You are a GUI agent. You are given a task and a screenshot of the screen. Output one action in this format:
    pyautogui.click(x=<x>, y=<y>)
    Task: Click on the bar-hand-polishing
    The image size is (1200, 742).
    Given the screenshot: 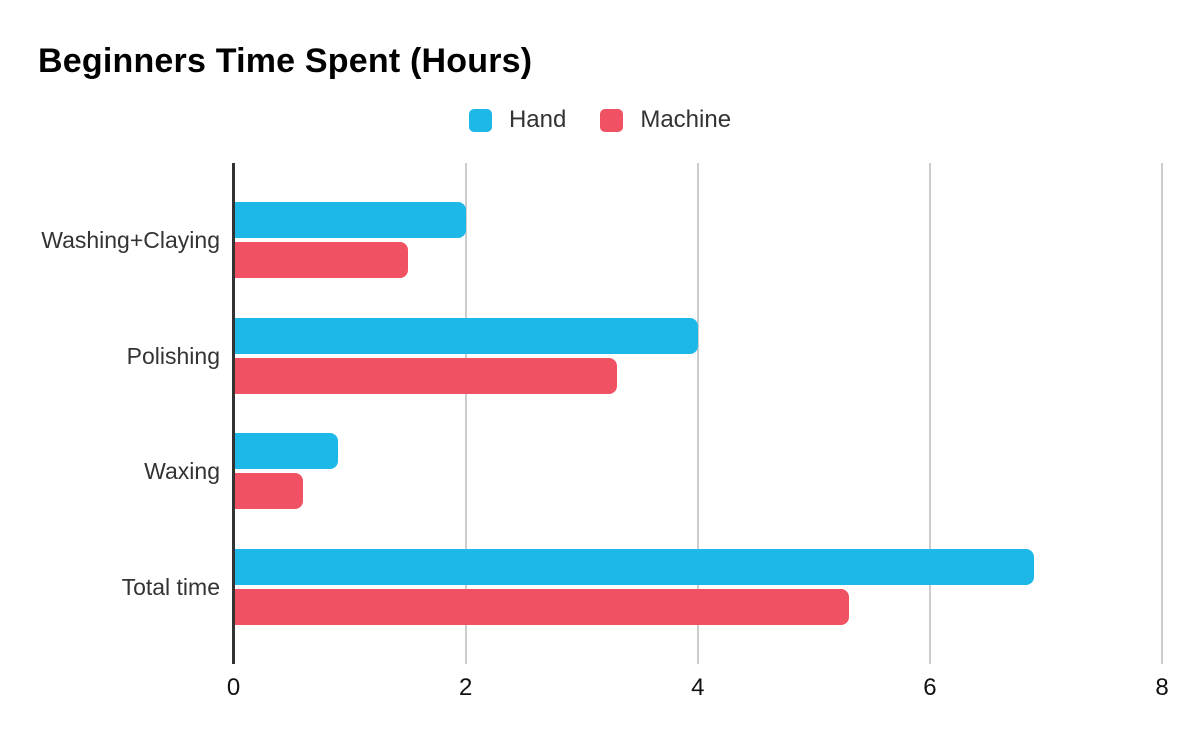 What is the action you would take?
    pyautogui.click(x=466, y=335)
    